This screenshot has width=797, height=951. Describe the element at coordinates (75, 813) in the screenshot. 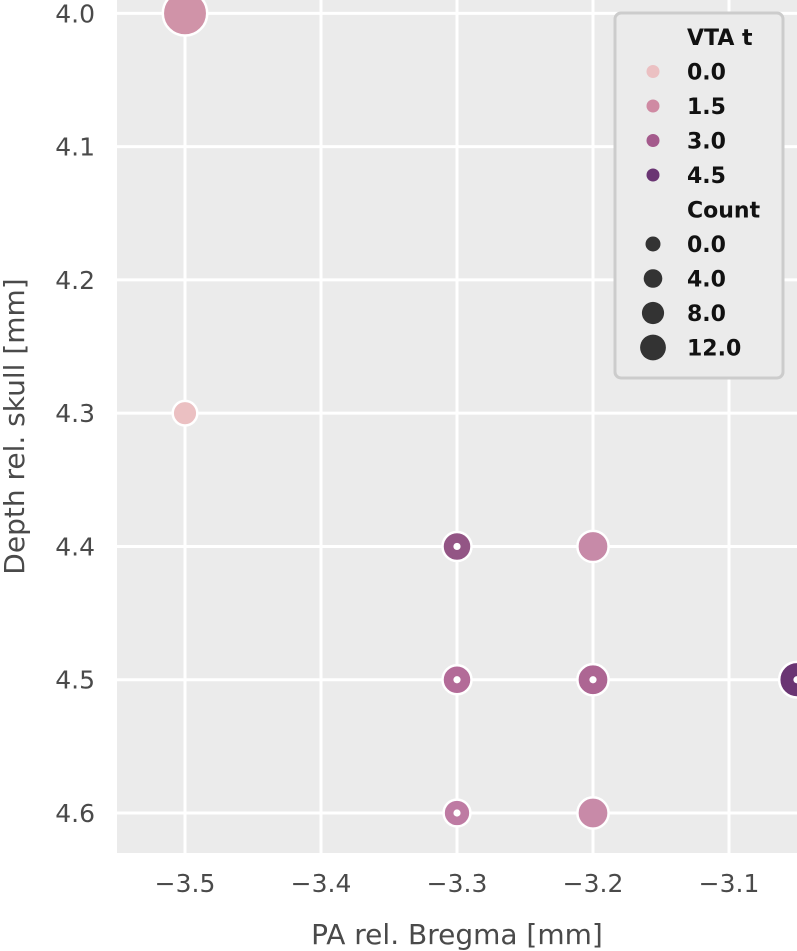

I see `y-tick-label: 4.6` at that location.